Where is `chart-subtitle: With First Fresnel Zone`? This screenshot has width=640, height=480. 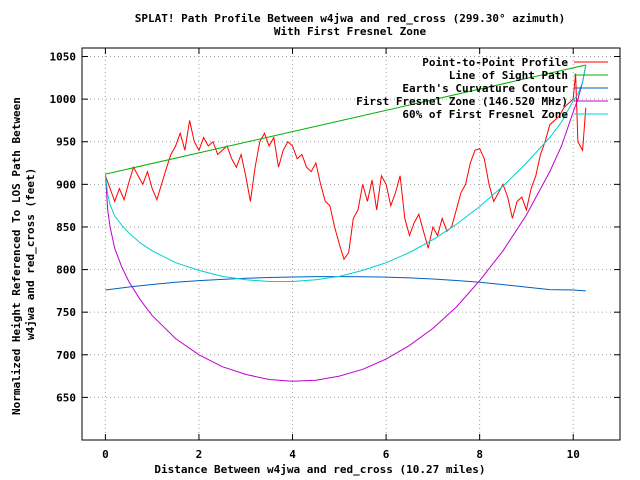
chart-subtitle: With First Fresnel Zone is located at coordinates (350, 31).